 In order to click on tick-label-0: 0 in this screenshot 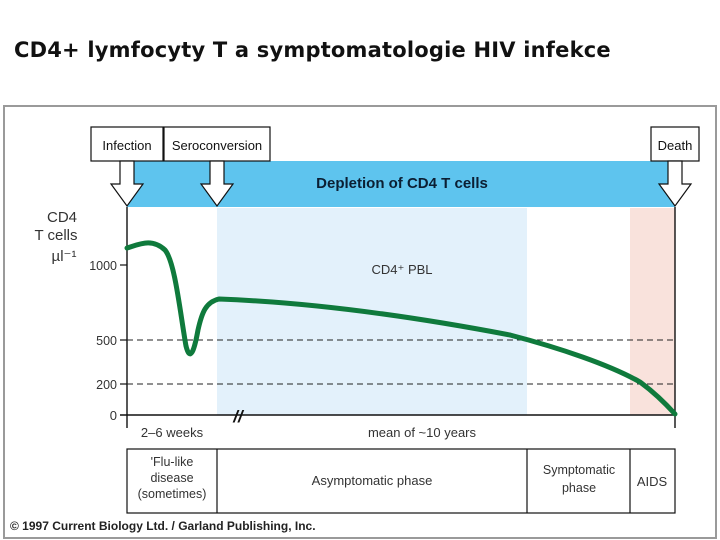, I will do `click(113, 415)`.